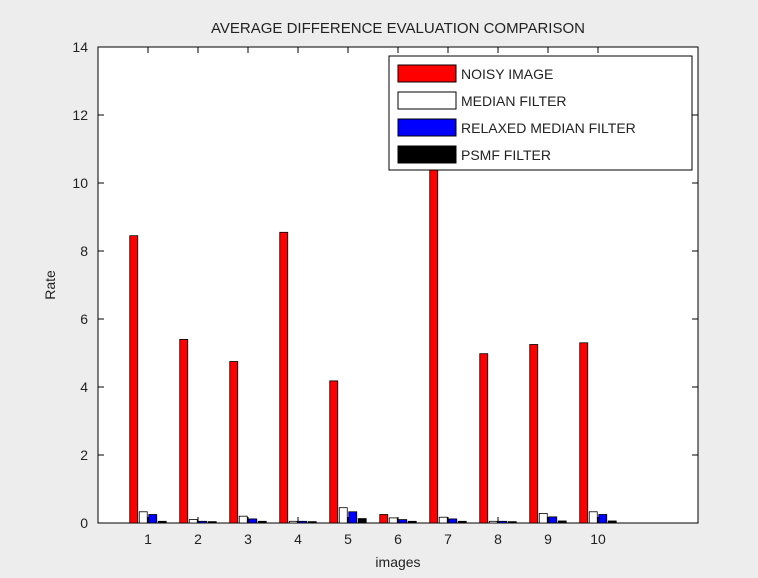 Image resolution: width=758 pixels, height=578 pixels. What do you see at coordinates (548, 539) in the screenshot?
I see `x-tick-label: 9` at bounding box center [548, 539].